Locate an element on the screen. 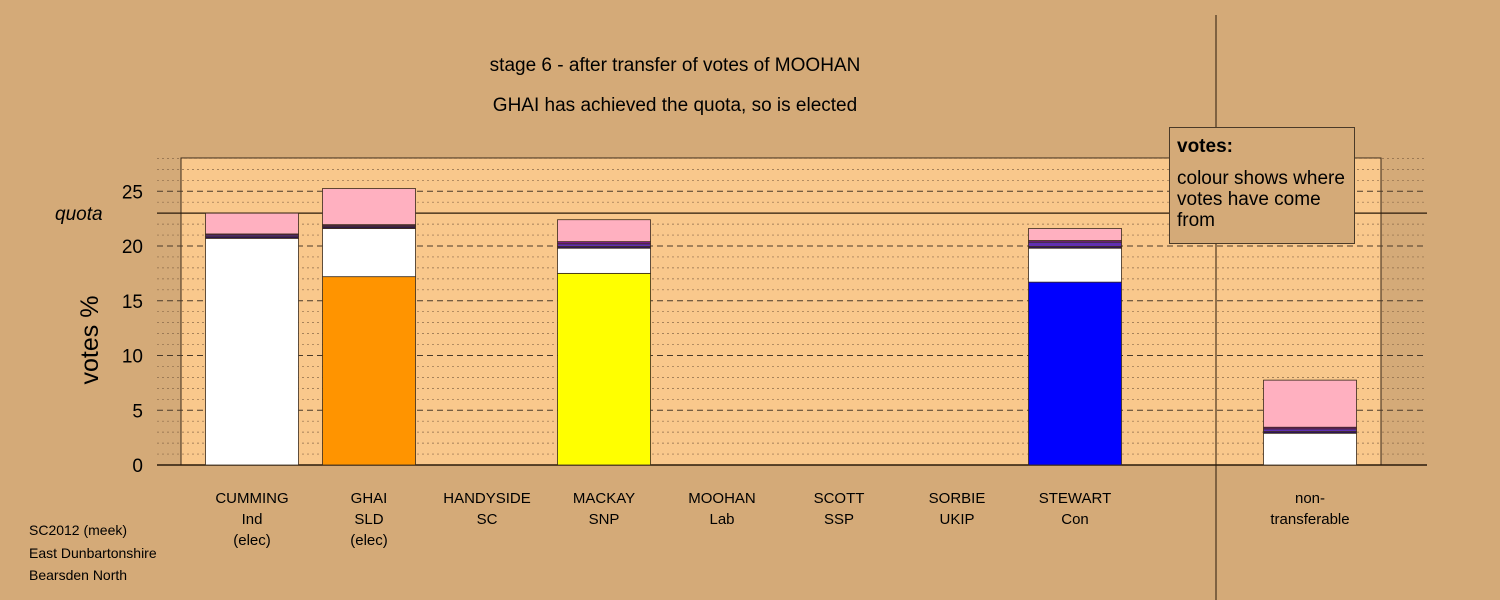 The image size is (1500, 600). bar-segment-stewart-ukip is located at coordinates (1075, 244).